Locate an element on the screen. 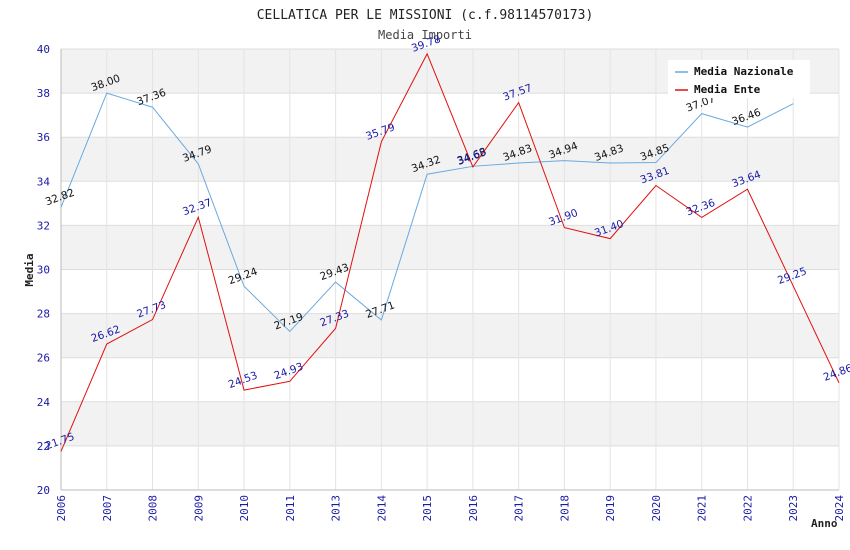  y-tick-label: 36 is located at coordinates (43, 137).